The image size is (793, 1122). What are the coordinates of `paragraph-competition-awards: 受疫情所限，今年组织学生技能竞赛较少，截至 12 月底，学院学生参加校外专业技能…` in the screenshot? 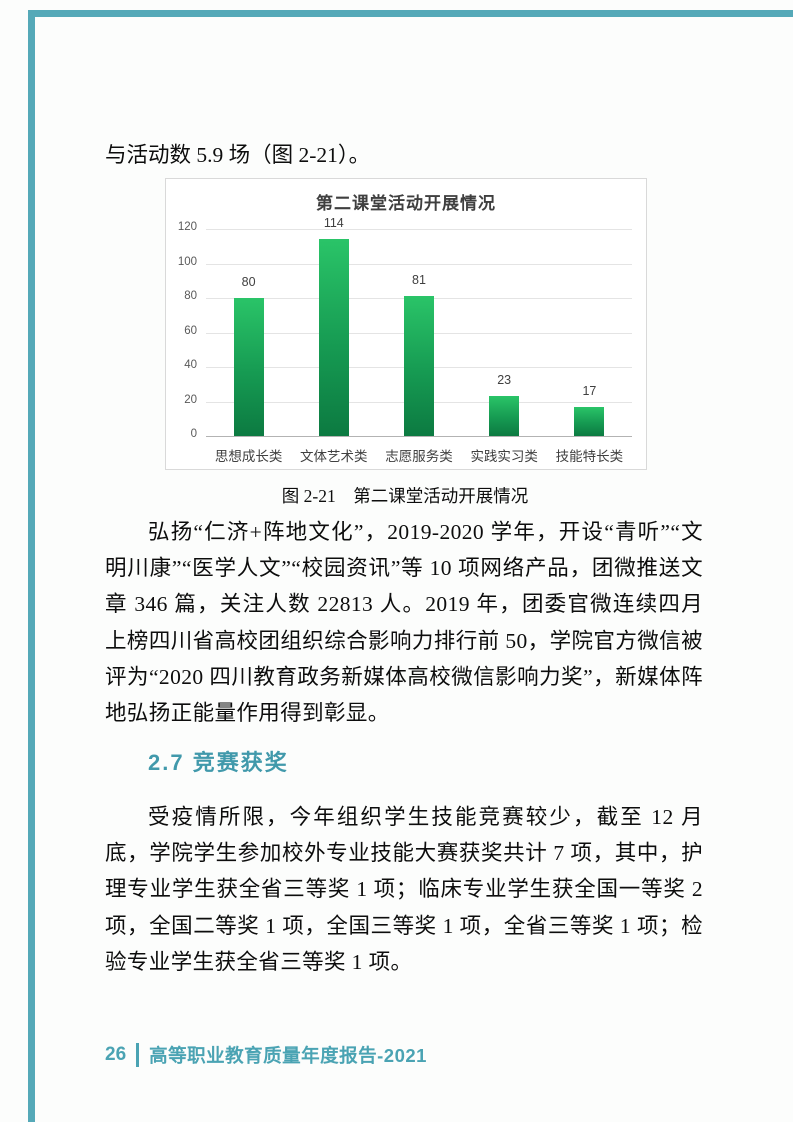 It's located at (404, 889).